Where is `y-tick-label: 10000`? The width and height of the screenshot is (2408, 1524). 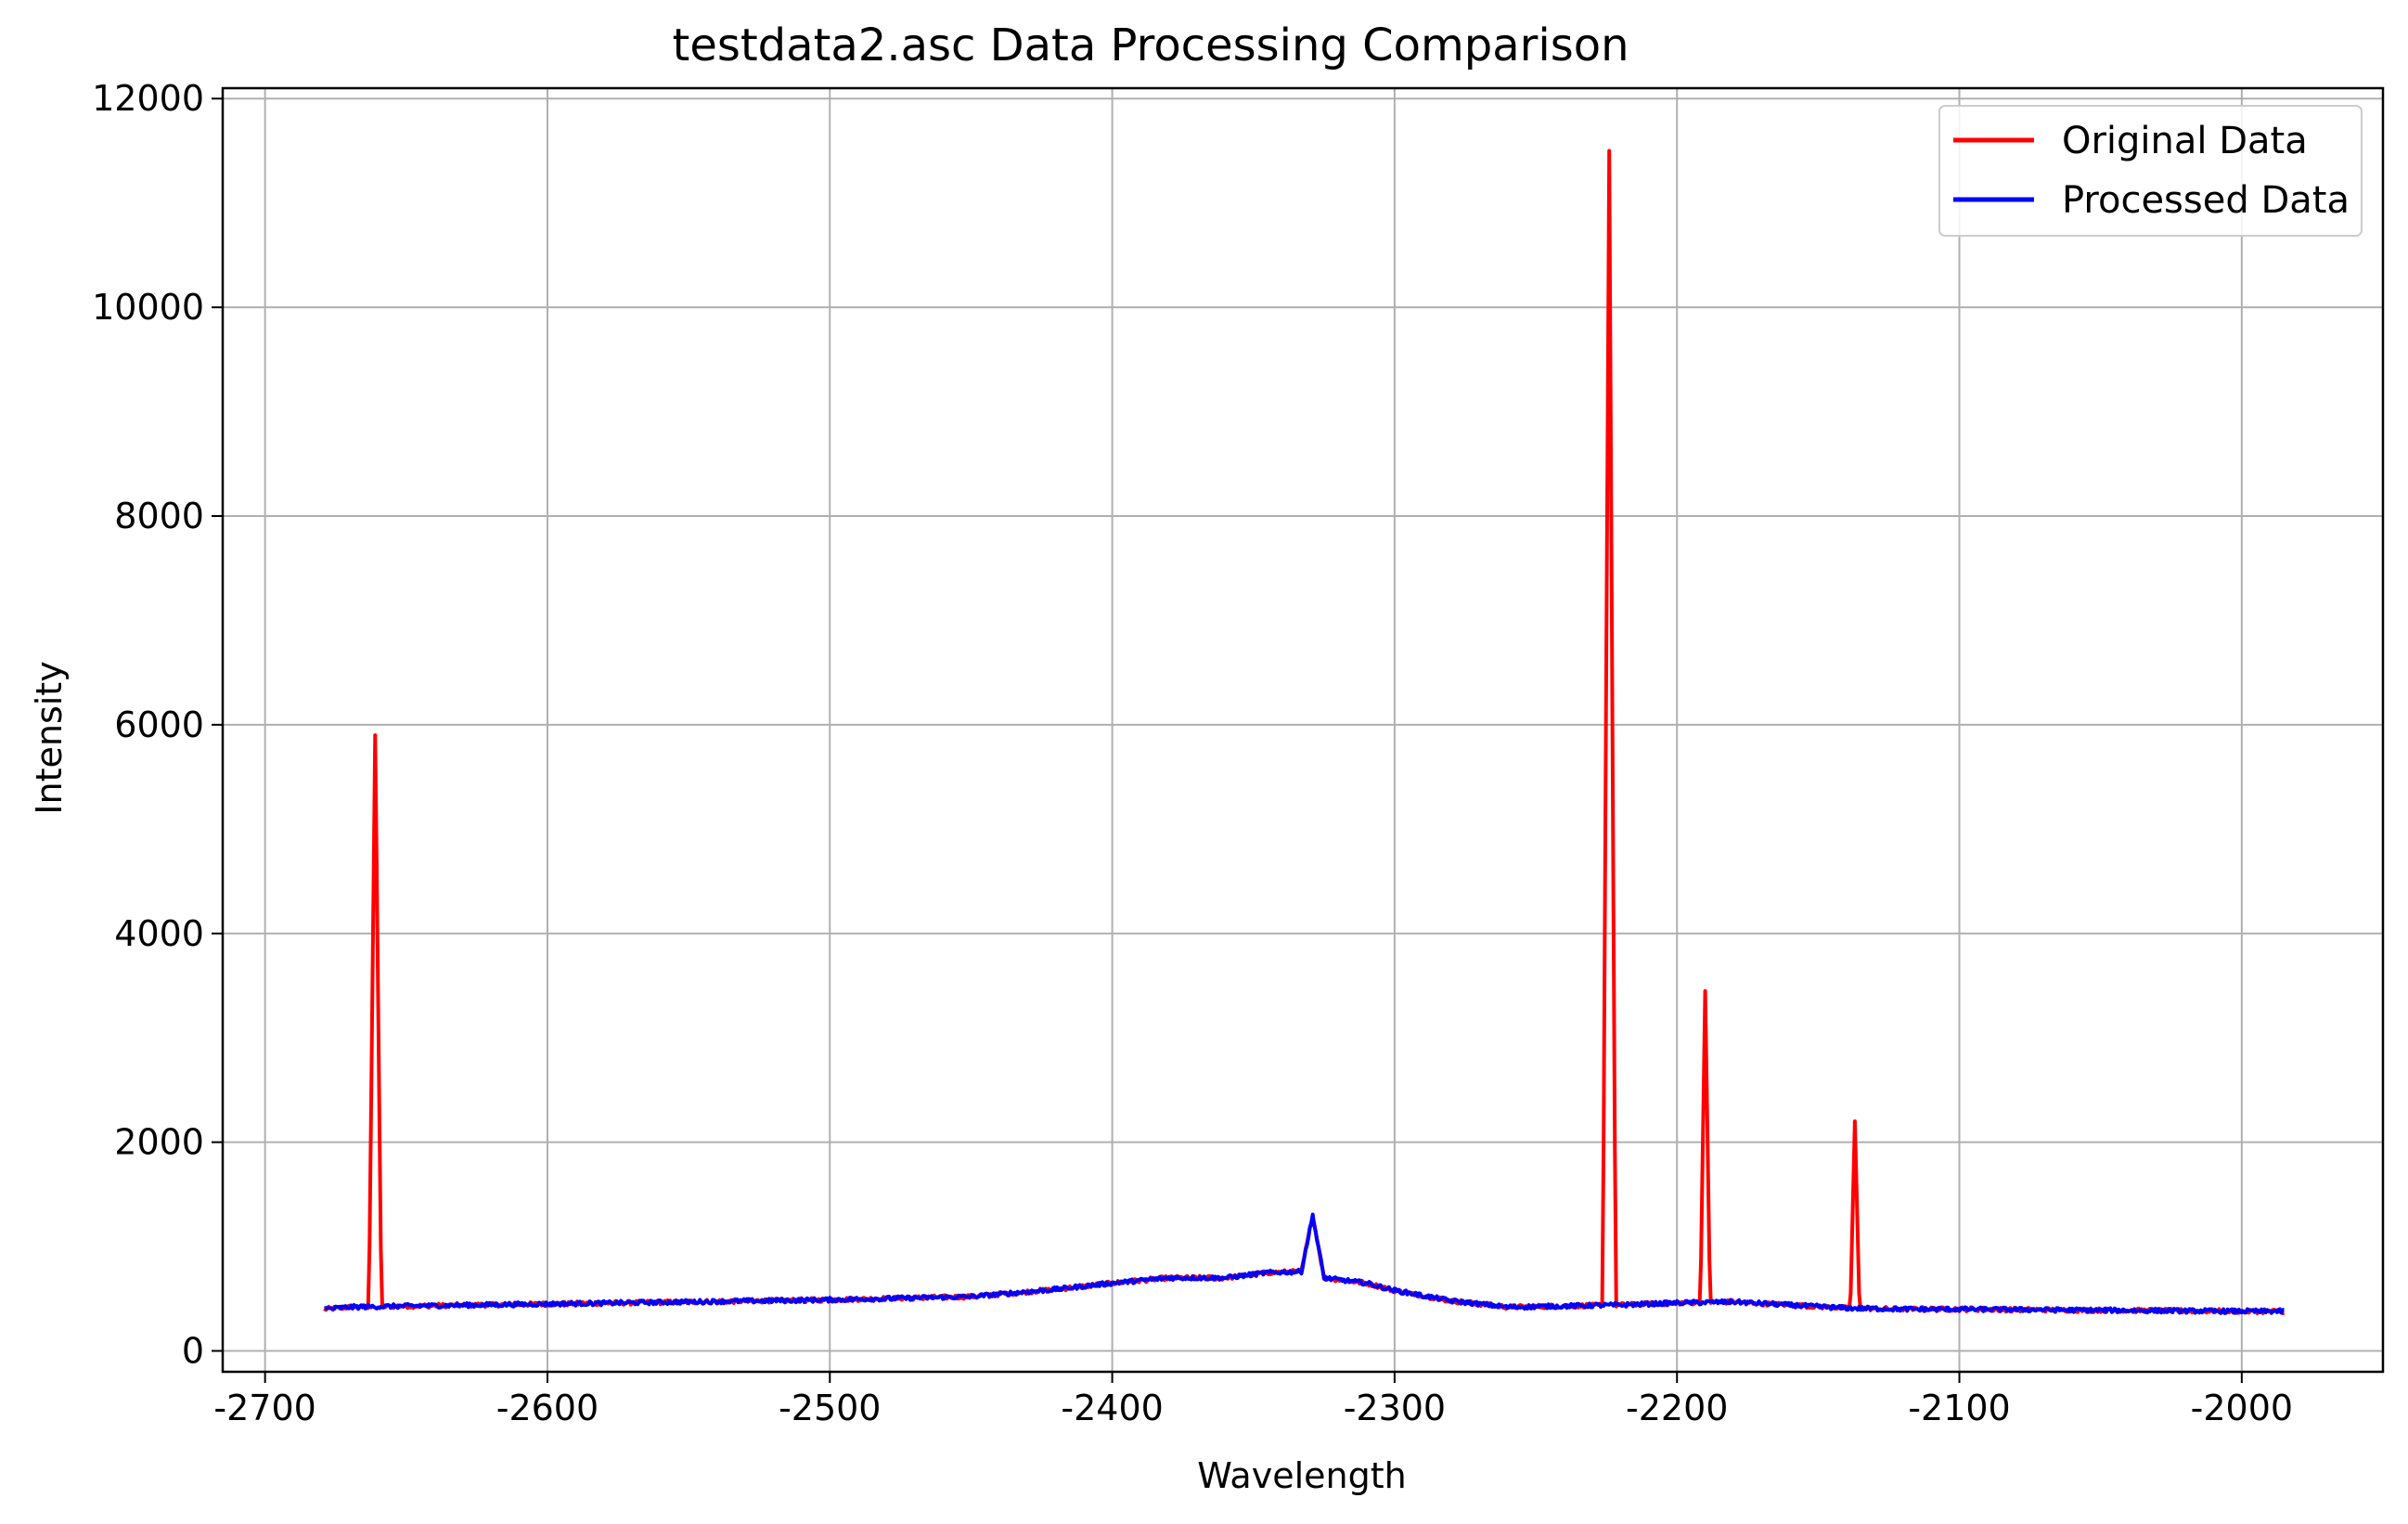 y-tick-label: 10000 is located at coordinates (148, 307).